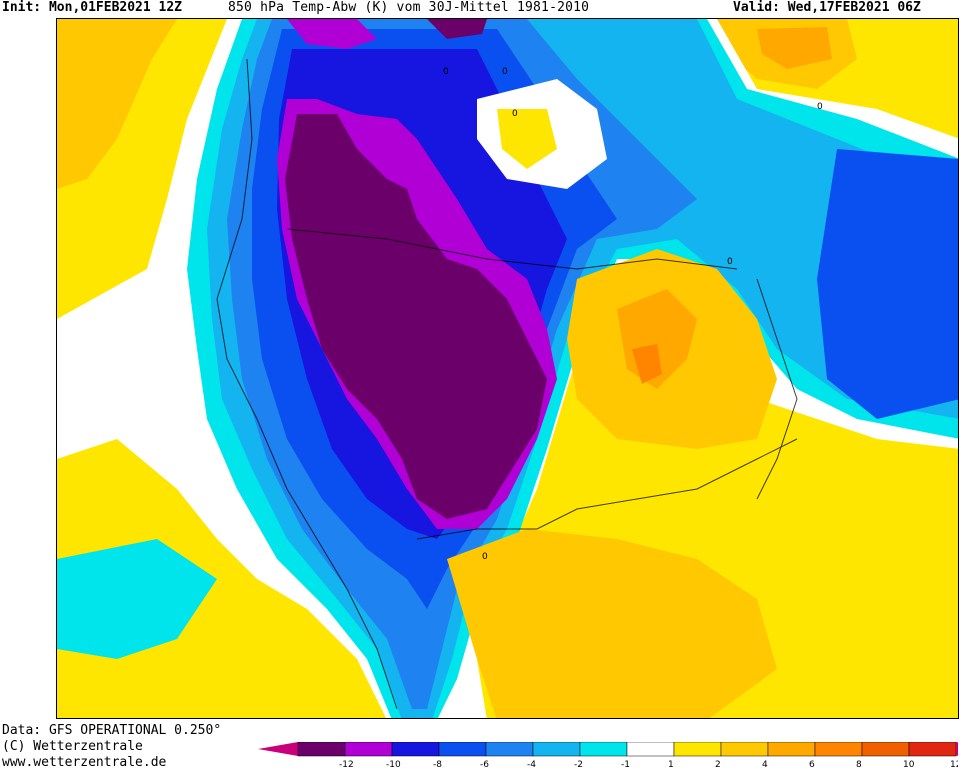 The width and height of the screenshot is (966, 782). I want to click on deep-cold-core, so click(416, 316).